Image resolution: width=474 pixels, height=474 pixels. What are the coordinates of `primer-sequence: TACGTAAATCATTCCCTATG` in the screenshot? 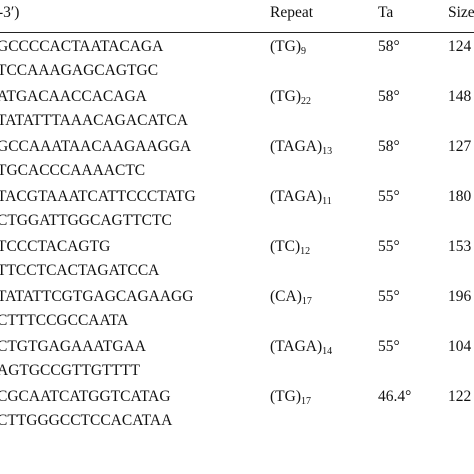 It's located at (98, 196).